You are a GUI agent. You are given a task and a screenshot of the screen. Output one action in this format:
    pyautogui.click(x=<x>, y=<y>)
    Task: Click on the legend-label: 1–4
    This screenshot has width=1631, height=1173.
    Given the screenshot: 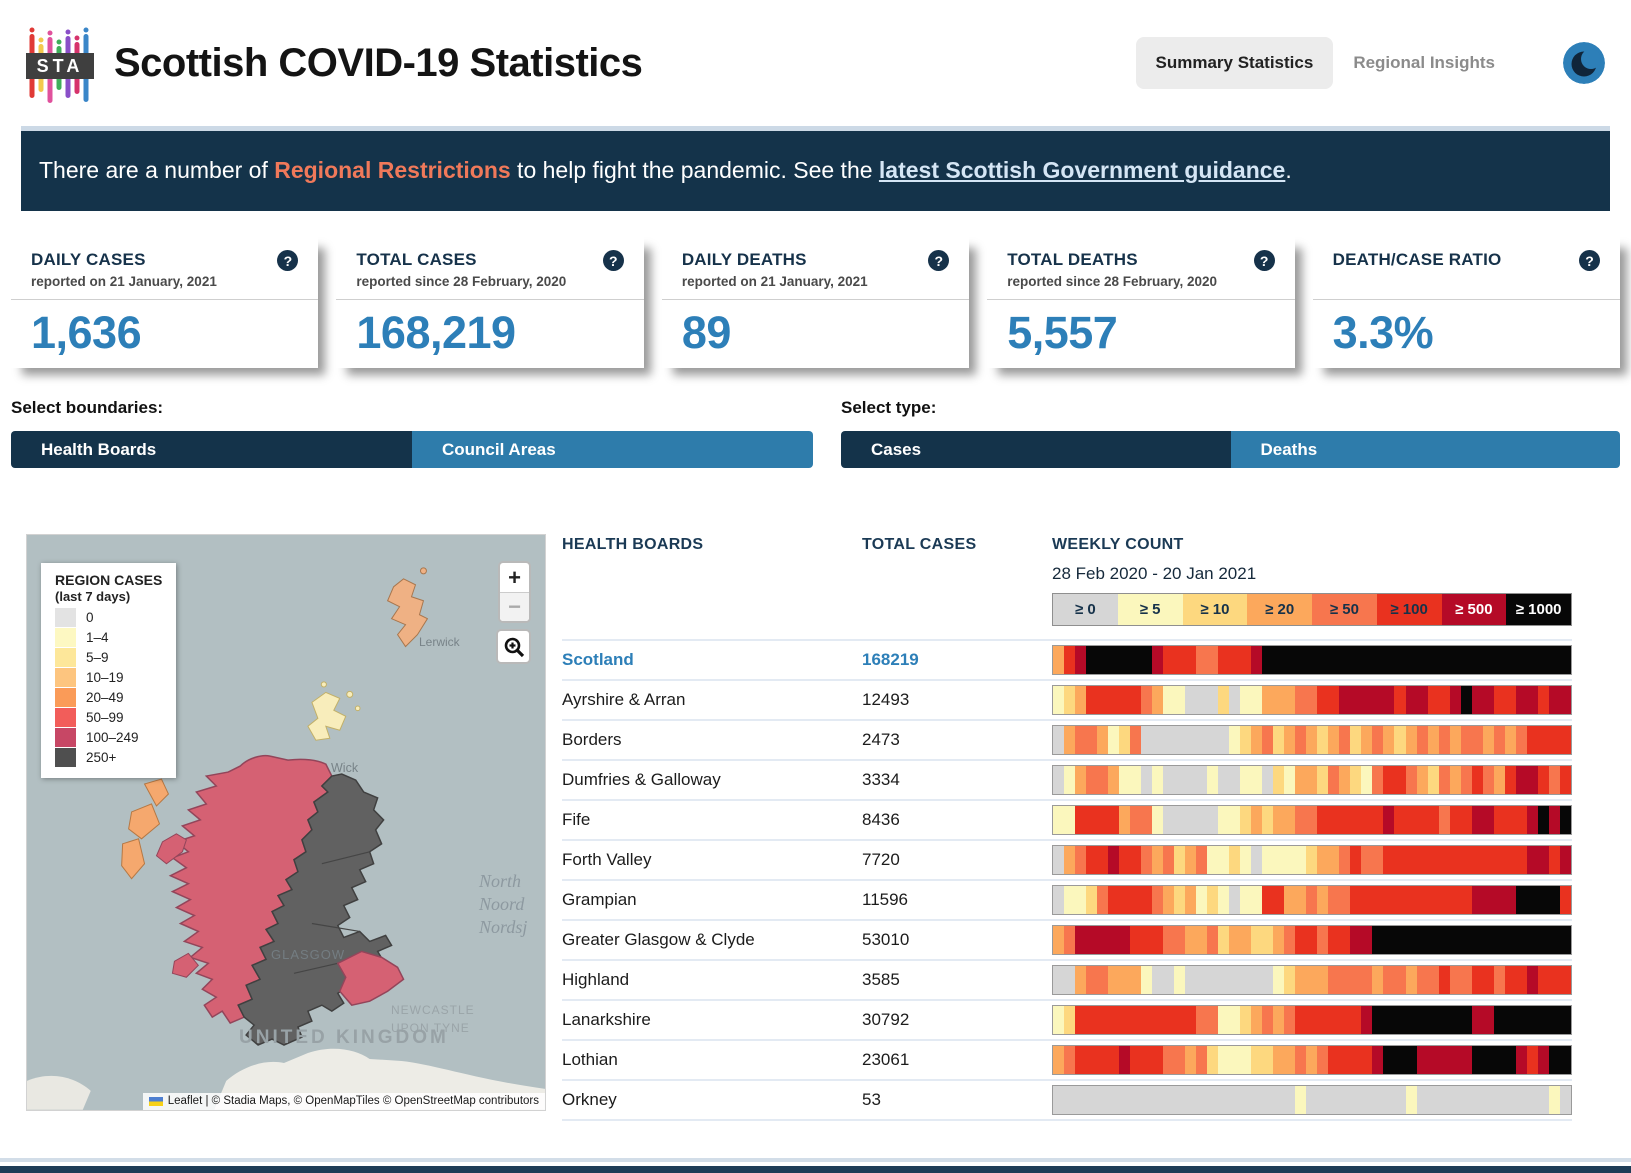 What is the action you would take?
    pyautogui.click(x=97, y=638)
    